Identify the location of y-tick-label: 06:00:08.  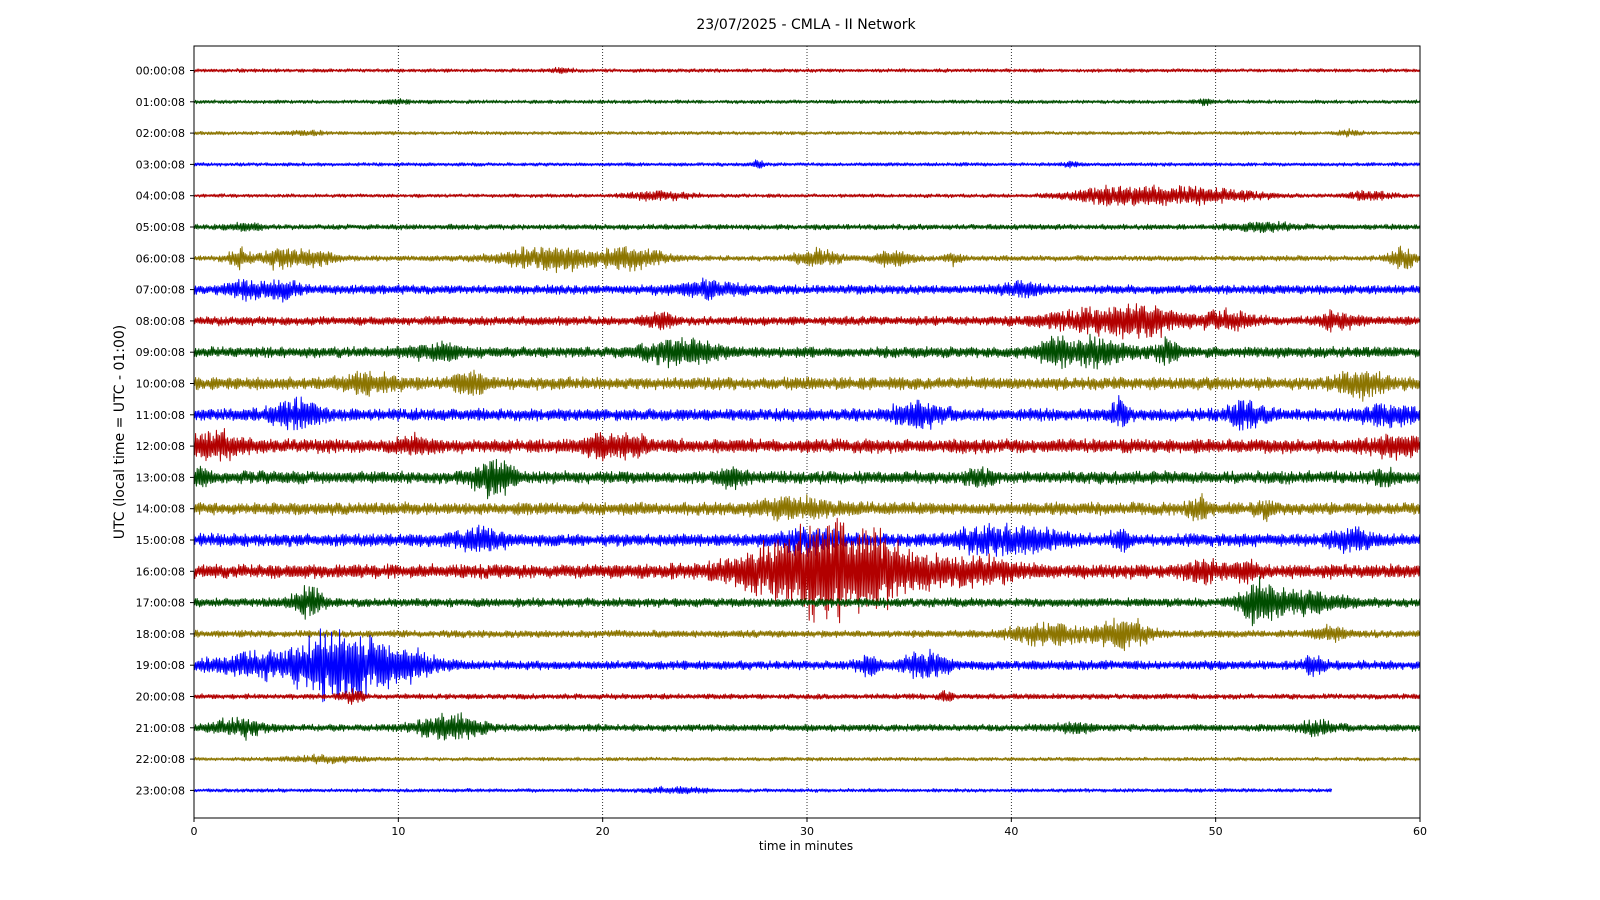
(160, 258).